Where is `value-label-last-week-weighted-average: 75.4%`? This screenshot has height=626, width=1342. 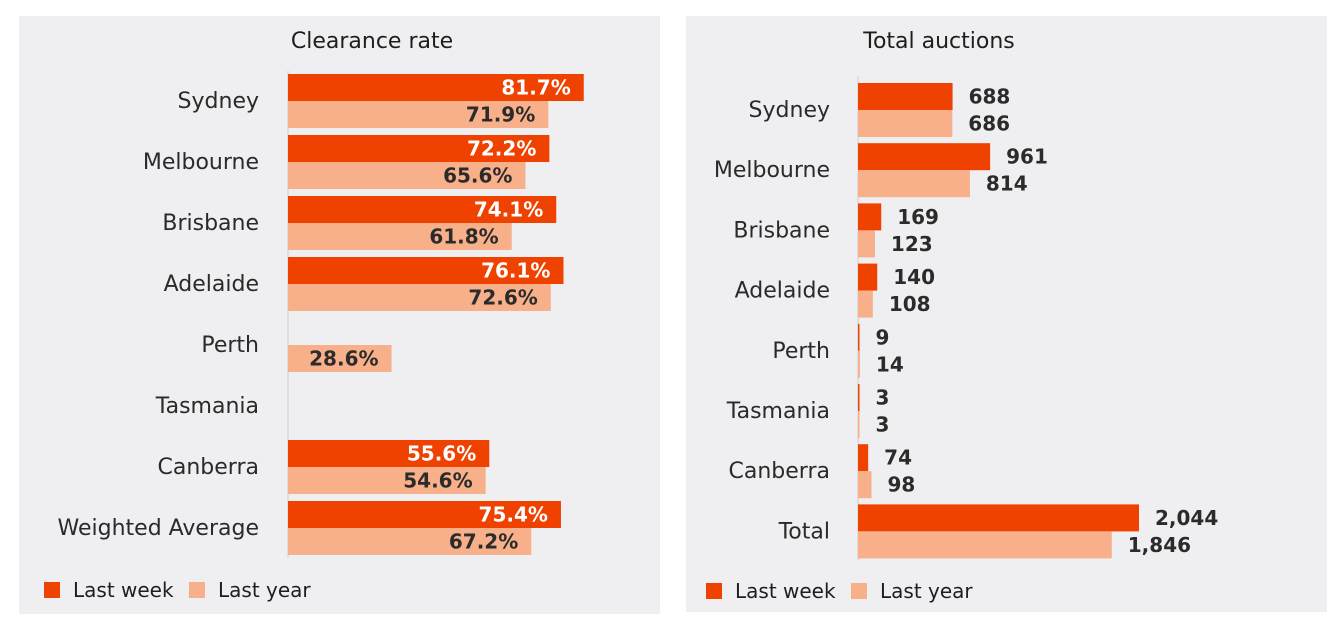
value-label-last-week-weighted-average: 75.4% is located at coordinates (513, 515).